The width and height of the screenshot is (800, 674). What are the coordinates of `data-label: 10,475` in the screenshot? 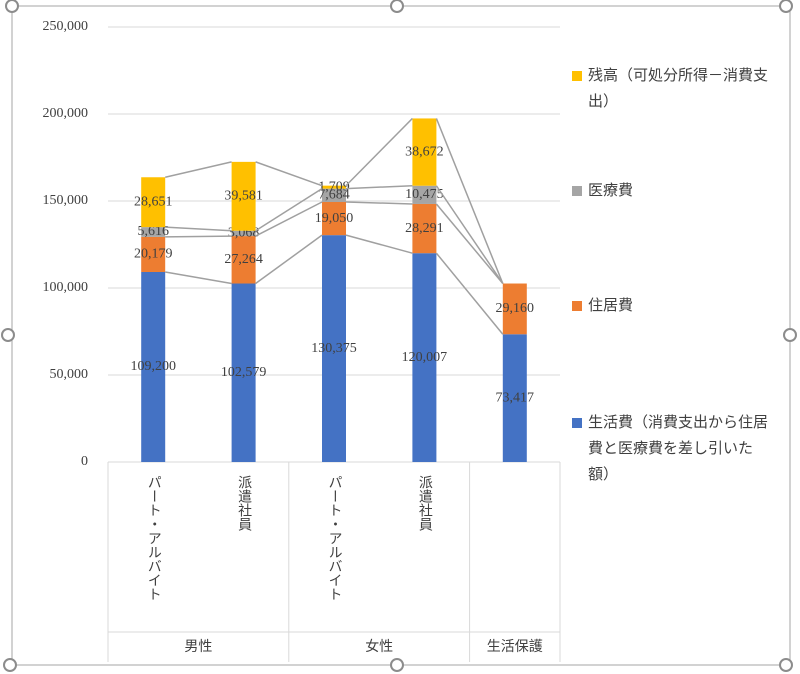 It's located at (424, 194).